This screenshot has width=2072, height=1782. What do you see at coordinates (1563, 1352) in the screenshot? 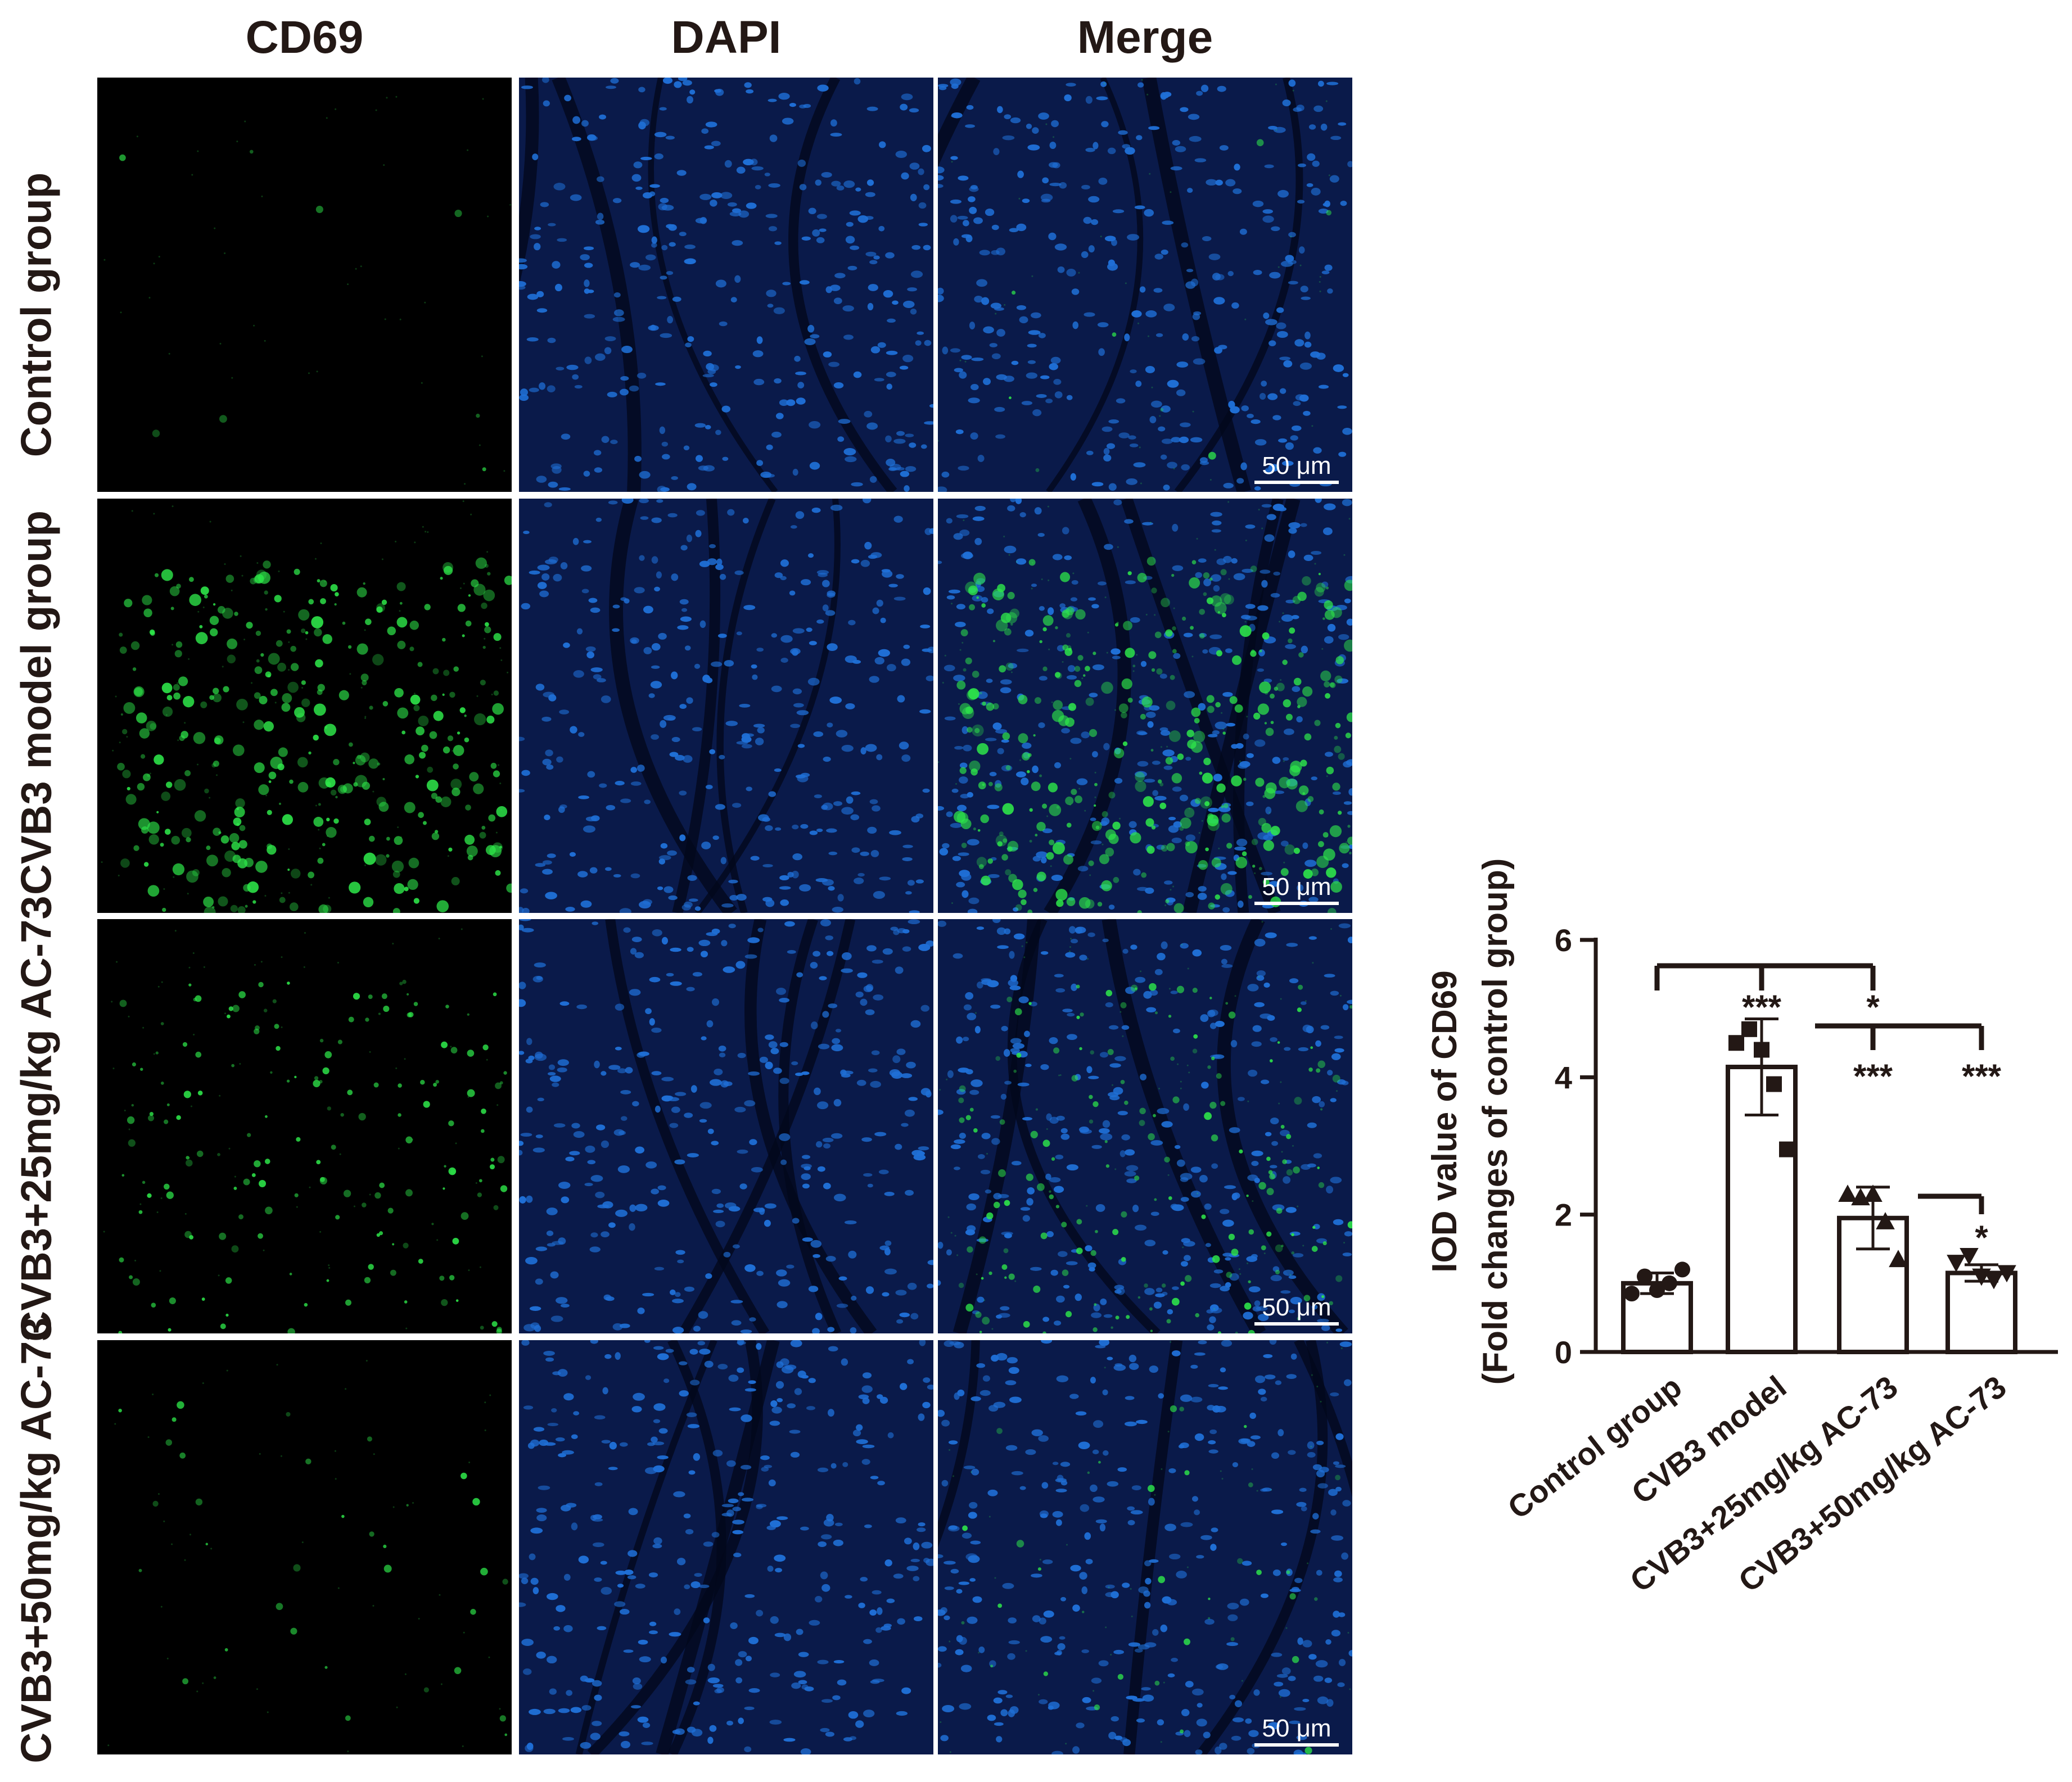
I see `y-tick-label: 0` at bounding box center [1563, 1352].